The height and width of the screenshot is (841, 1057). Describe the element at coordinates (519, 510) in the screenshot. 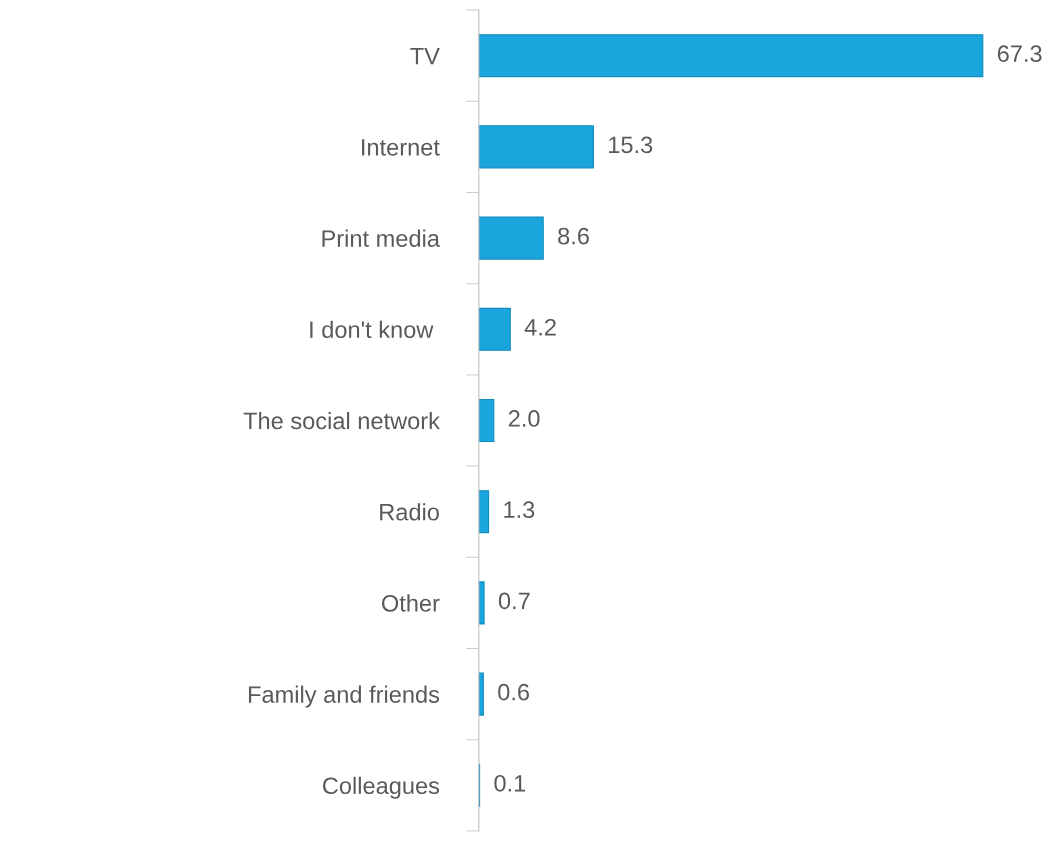

I see `data-label: 1.3` at that location.